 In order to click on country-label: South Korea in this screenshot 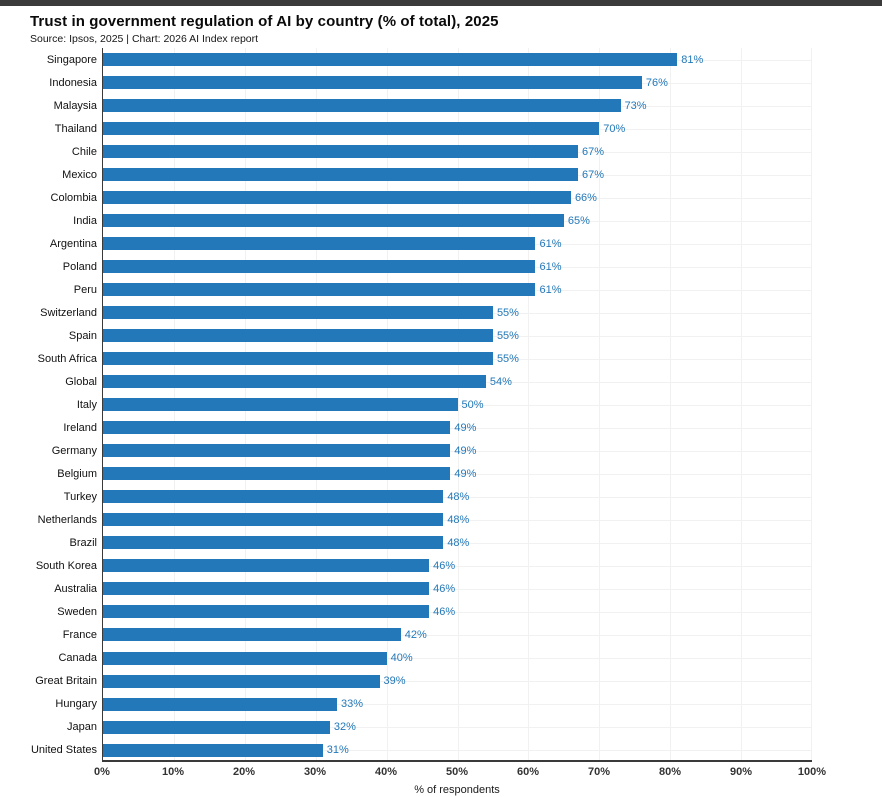, I will do `click(66, 565)`.